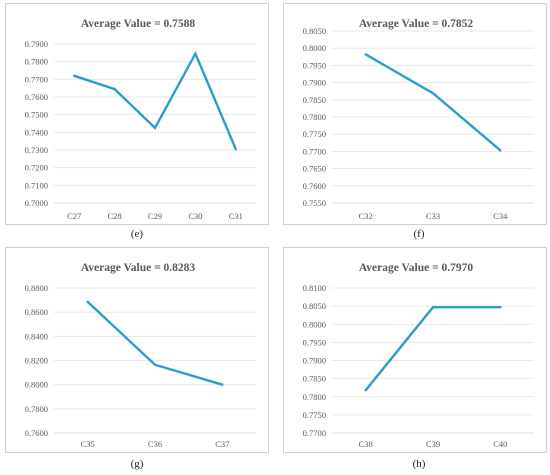  Describe the element at coordinates (36, 361) in the screenshot. I see `y-tick-label: 0.8200` at that location.